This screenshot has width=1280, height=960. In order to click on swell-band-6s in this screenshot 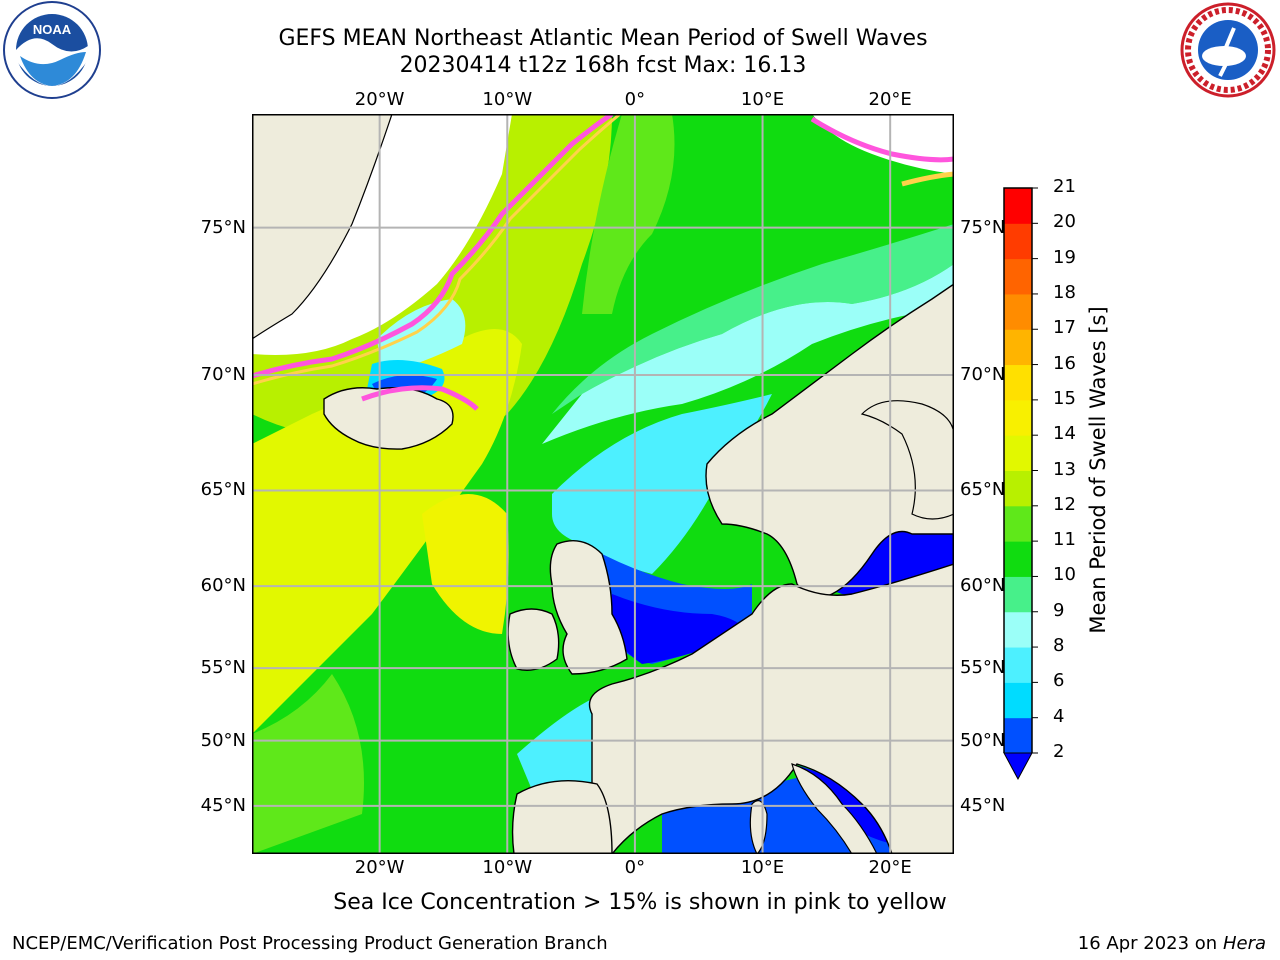, I will do `click(662, 484)`.